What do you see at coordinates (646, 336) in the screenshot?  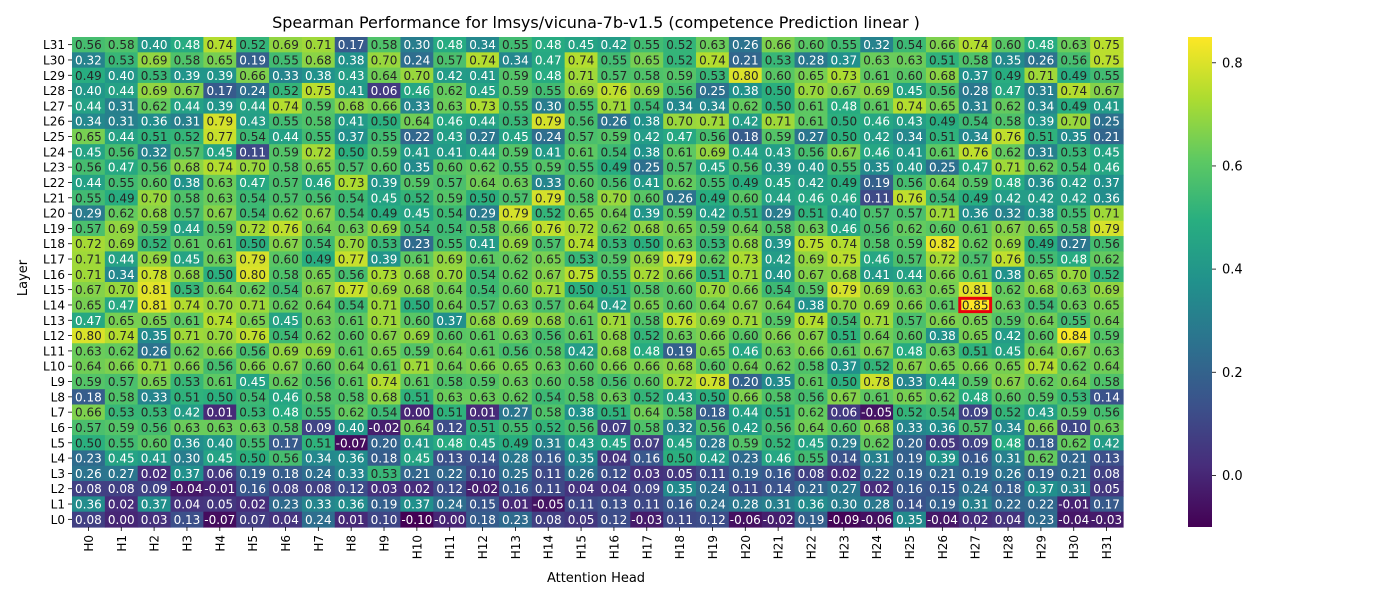 I see `heatmap-cell-label: 0.52` at bounding box center [646, 336].